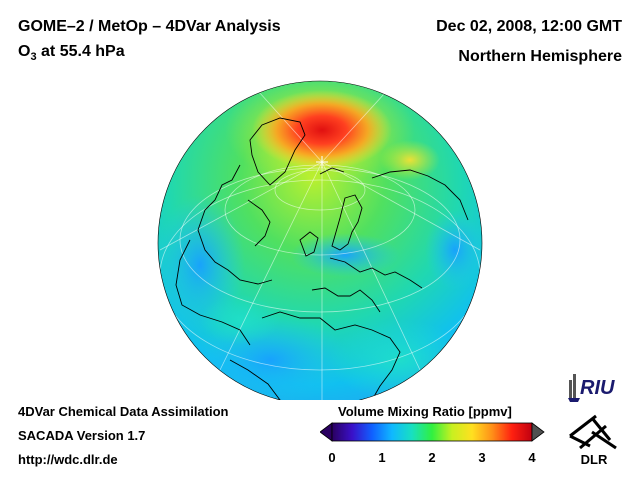 This screenshot has width=640, height=480. I want to click on british-isles, so click(309, 244).